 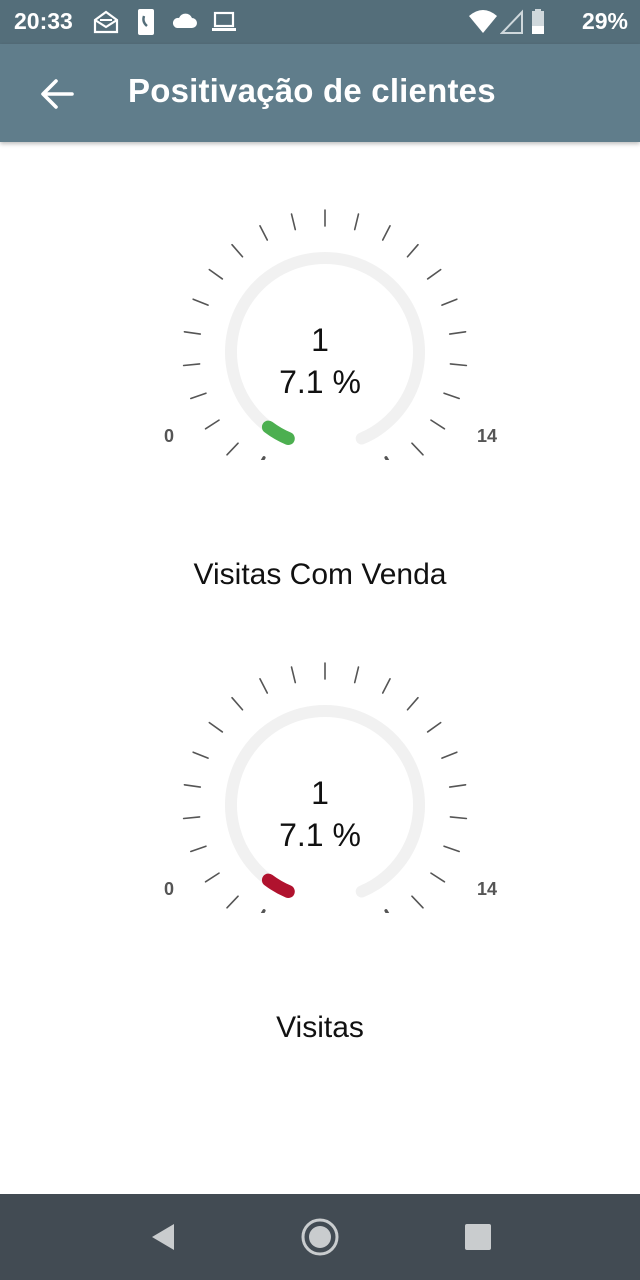 I want to click on page-title: Positivação de clientes, so click(x=312, y=90).